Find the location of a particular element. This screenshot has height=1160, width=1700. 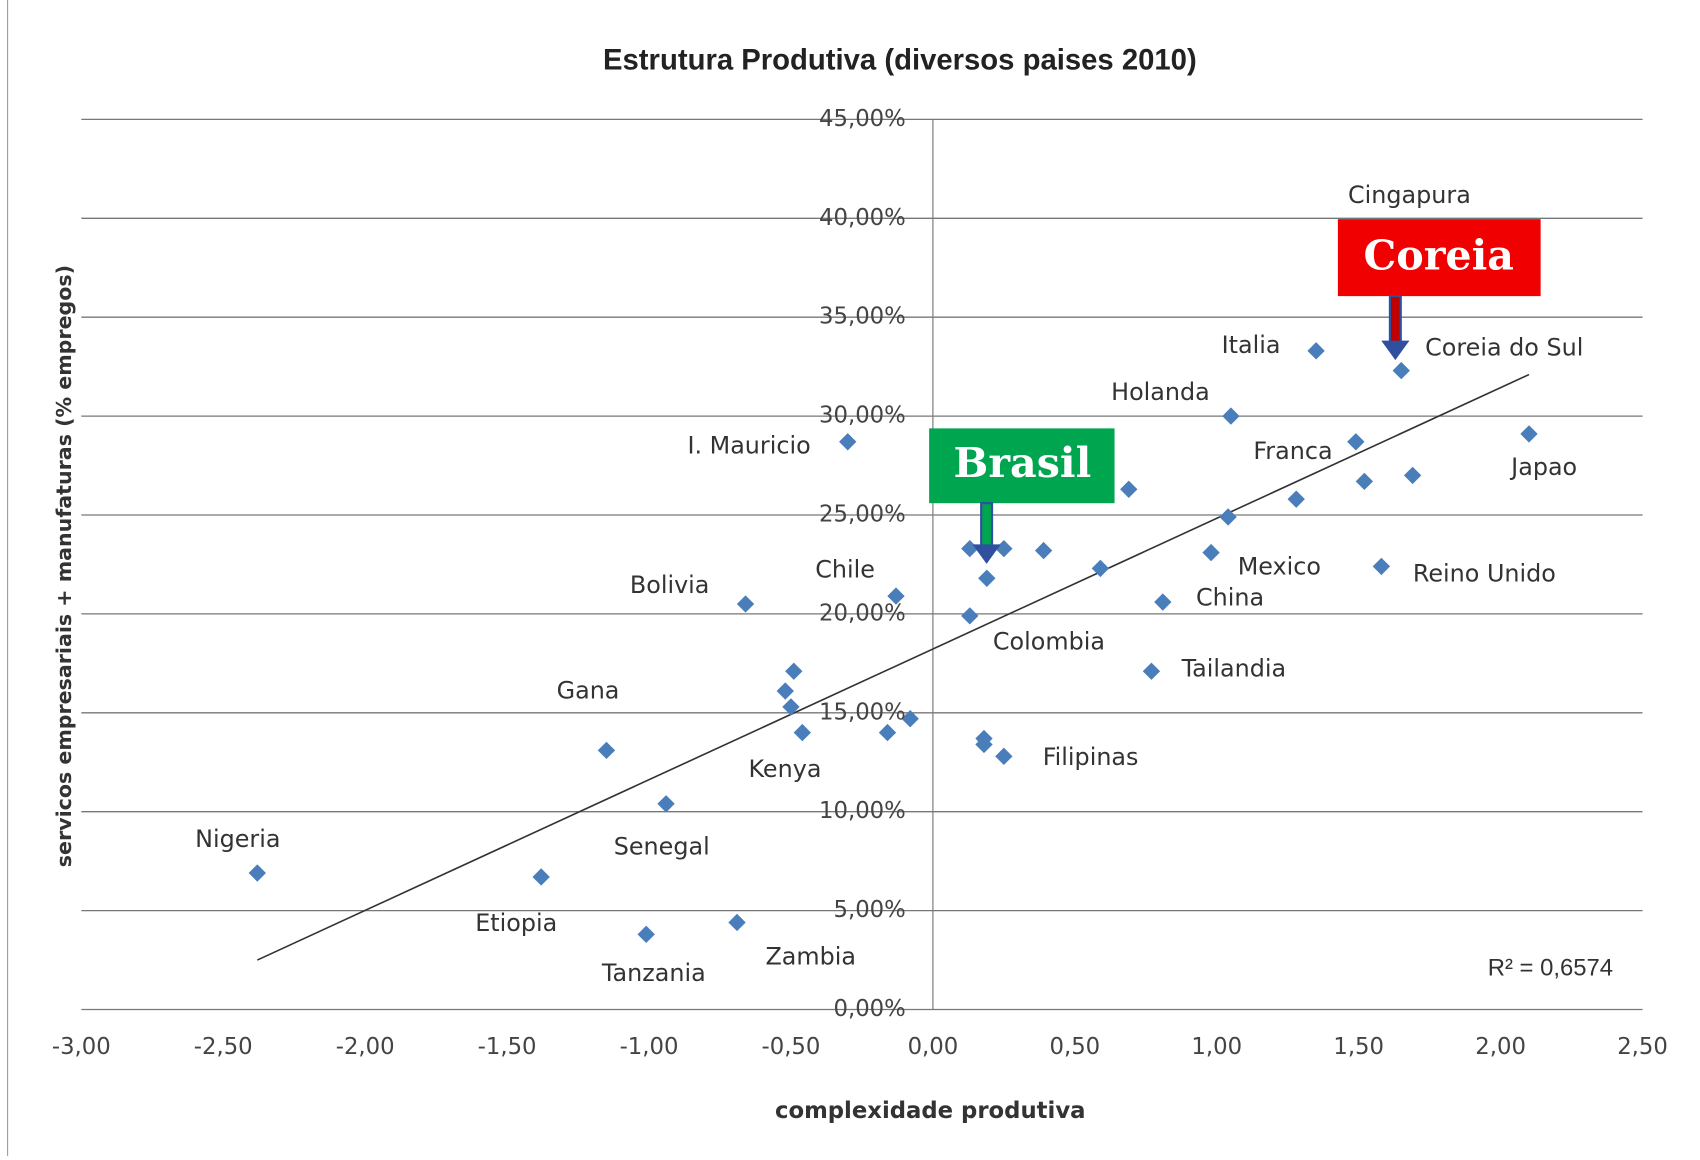

point-label: Senegal is located at coordinates (662, 847).